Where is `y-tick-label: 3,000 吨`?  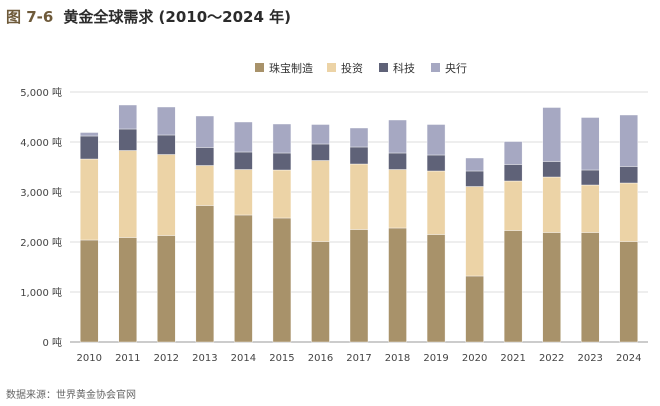 y-tick-label: 3,000 吨 is located at coordinates (41, 192).